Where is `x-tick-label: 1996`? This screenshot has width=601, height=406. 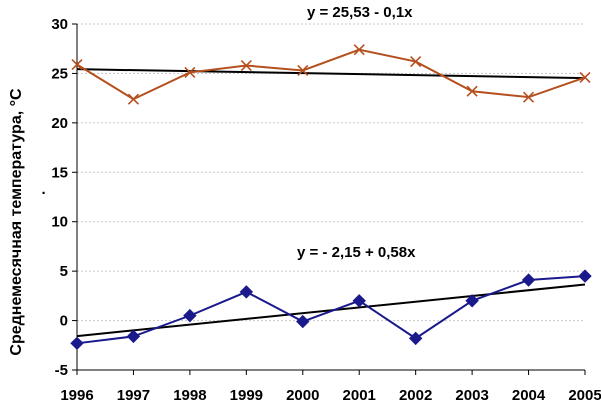
x-tick-label: 1996 is located at coordinates (76, 395).